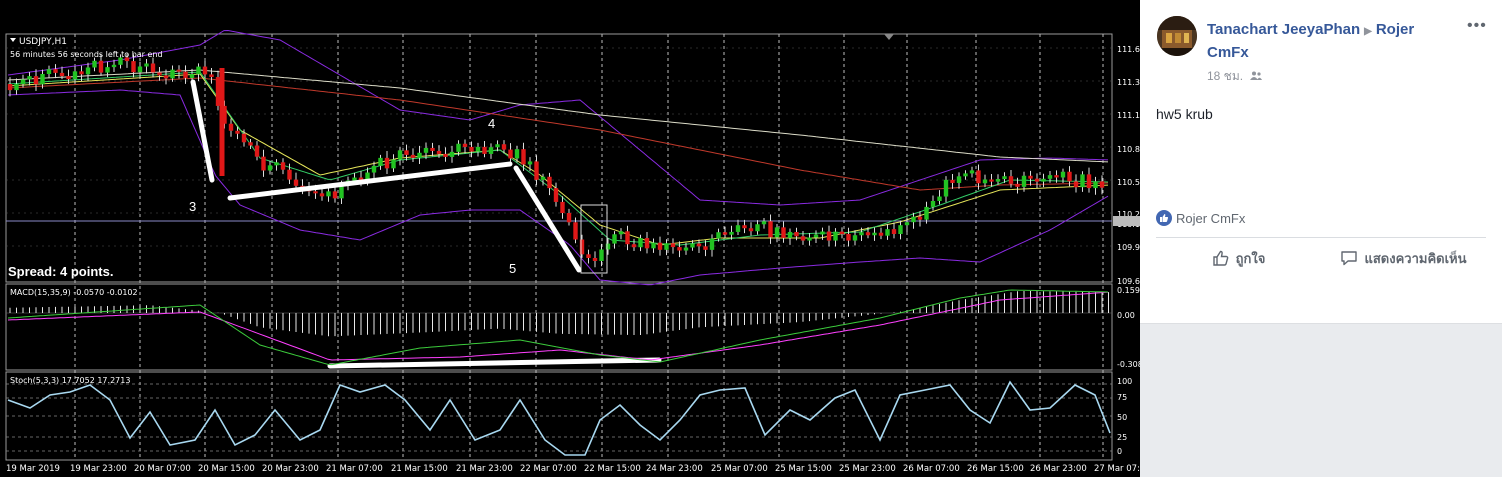 The width and height of the screenshot is (1502, 477). I want to click on time-tick-label: 26 Mar 15:00, so click(995, 469).